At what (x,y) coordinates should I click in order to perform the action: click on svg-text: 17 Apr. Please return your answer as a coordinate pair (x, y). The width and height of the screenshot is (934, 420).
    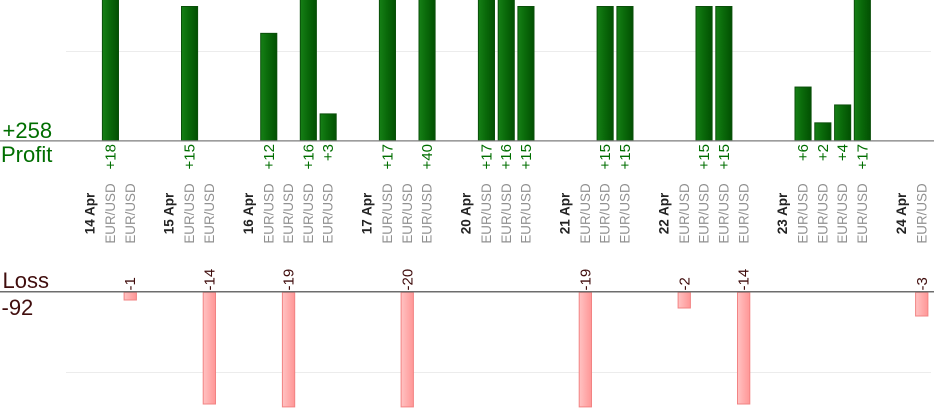
    Looking at the image, I should click on (367, 213).